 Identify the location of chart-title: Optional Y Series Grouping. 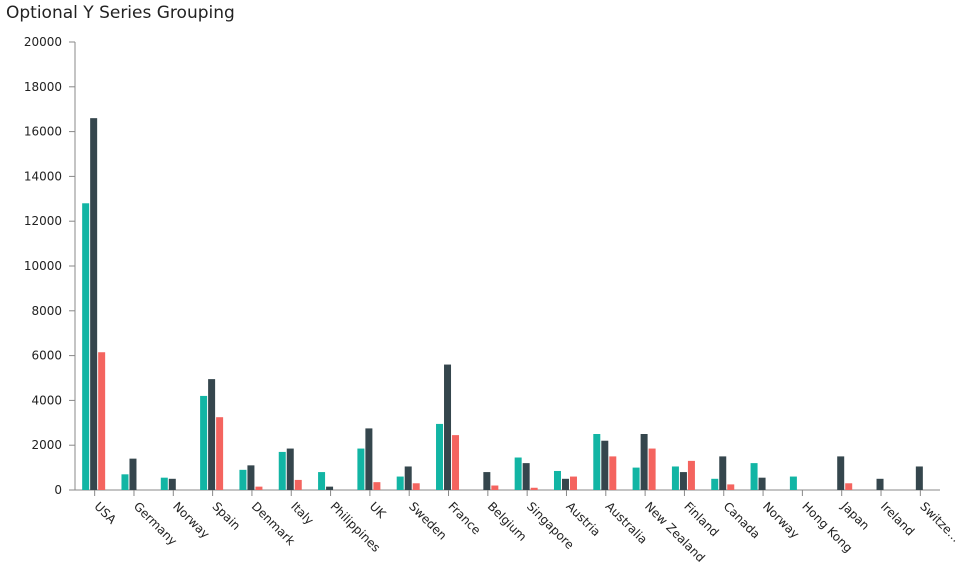
(120, 13).